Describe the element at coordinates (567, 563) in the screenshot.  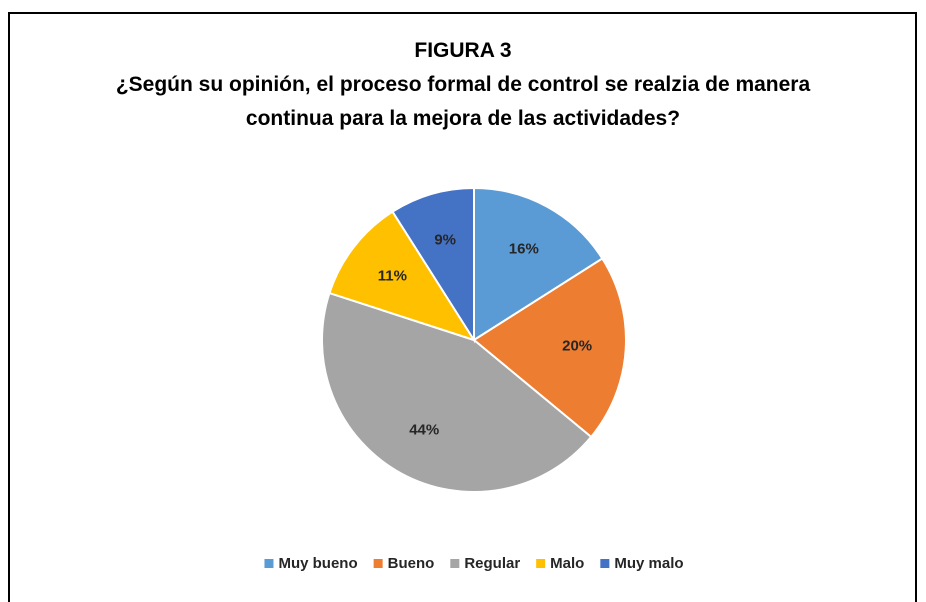
I see `legend-label: Malo` at that location.